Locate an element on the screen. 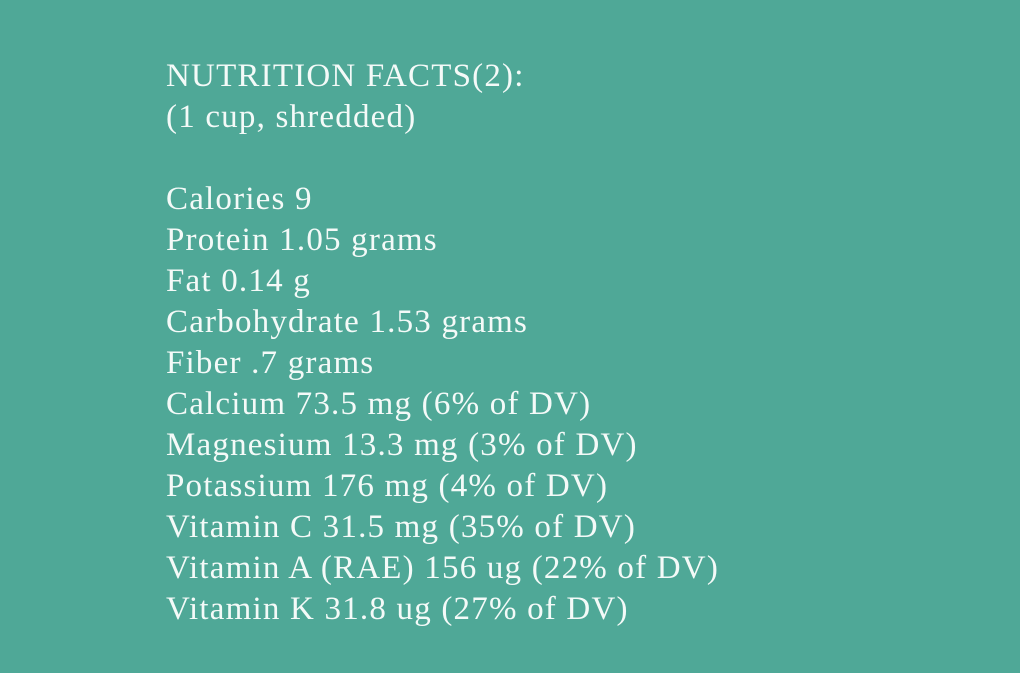  section-spacer is located at coordinates (576, 158).